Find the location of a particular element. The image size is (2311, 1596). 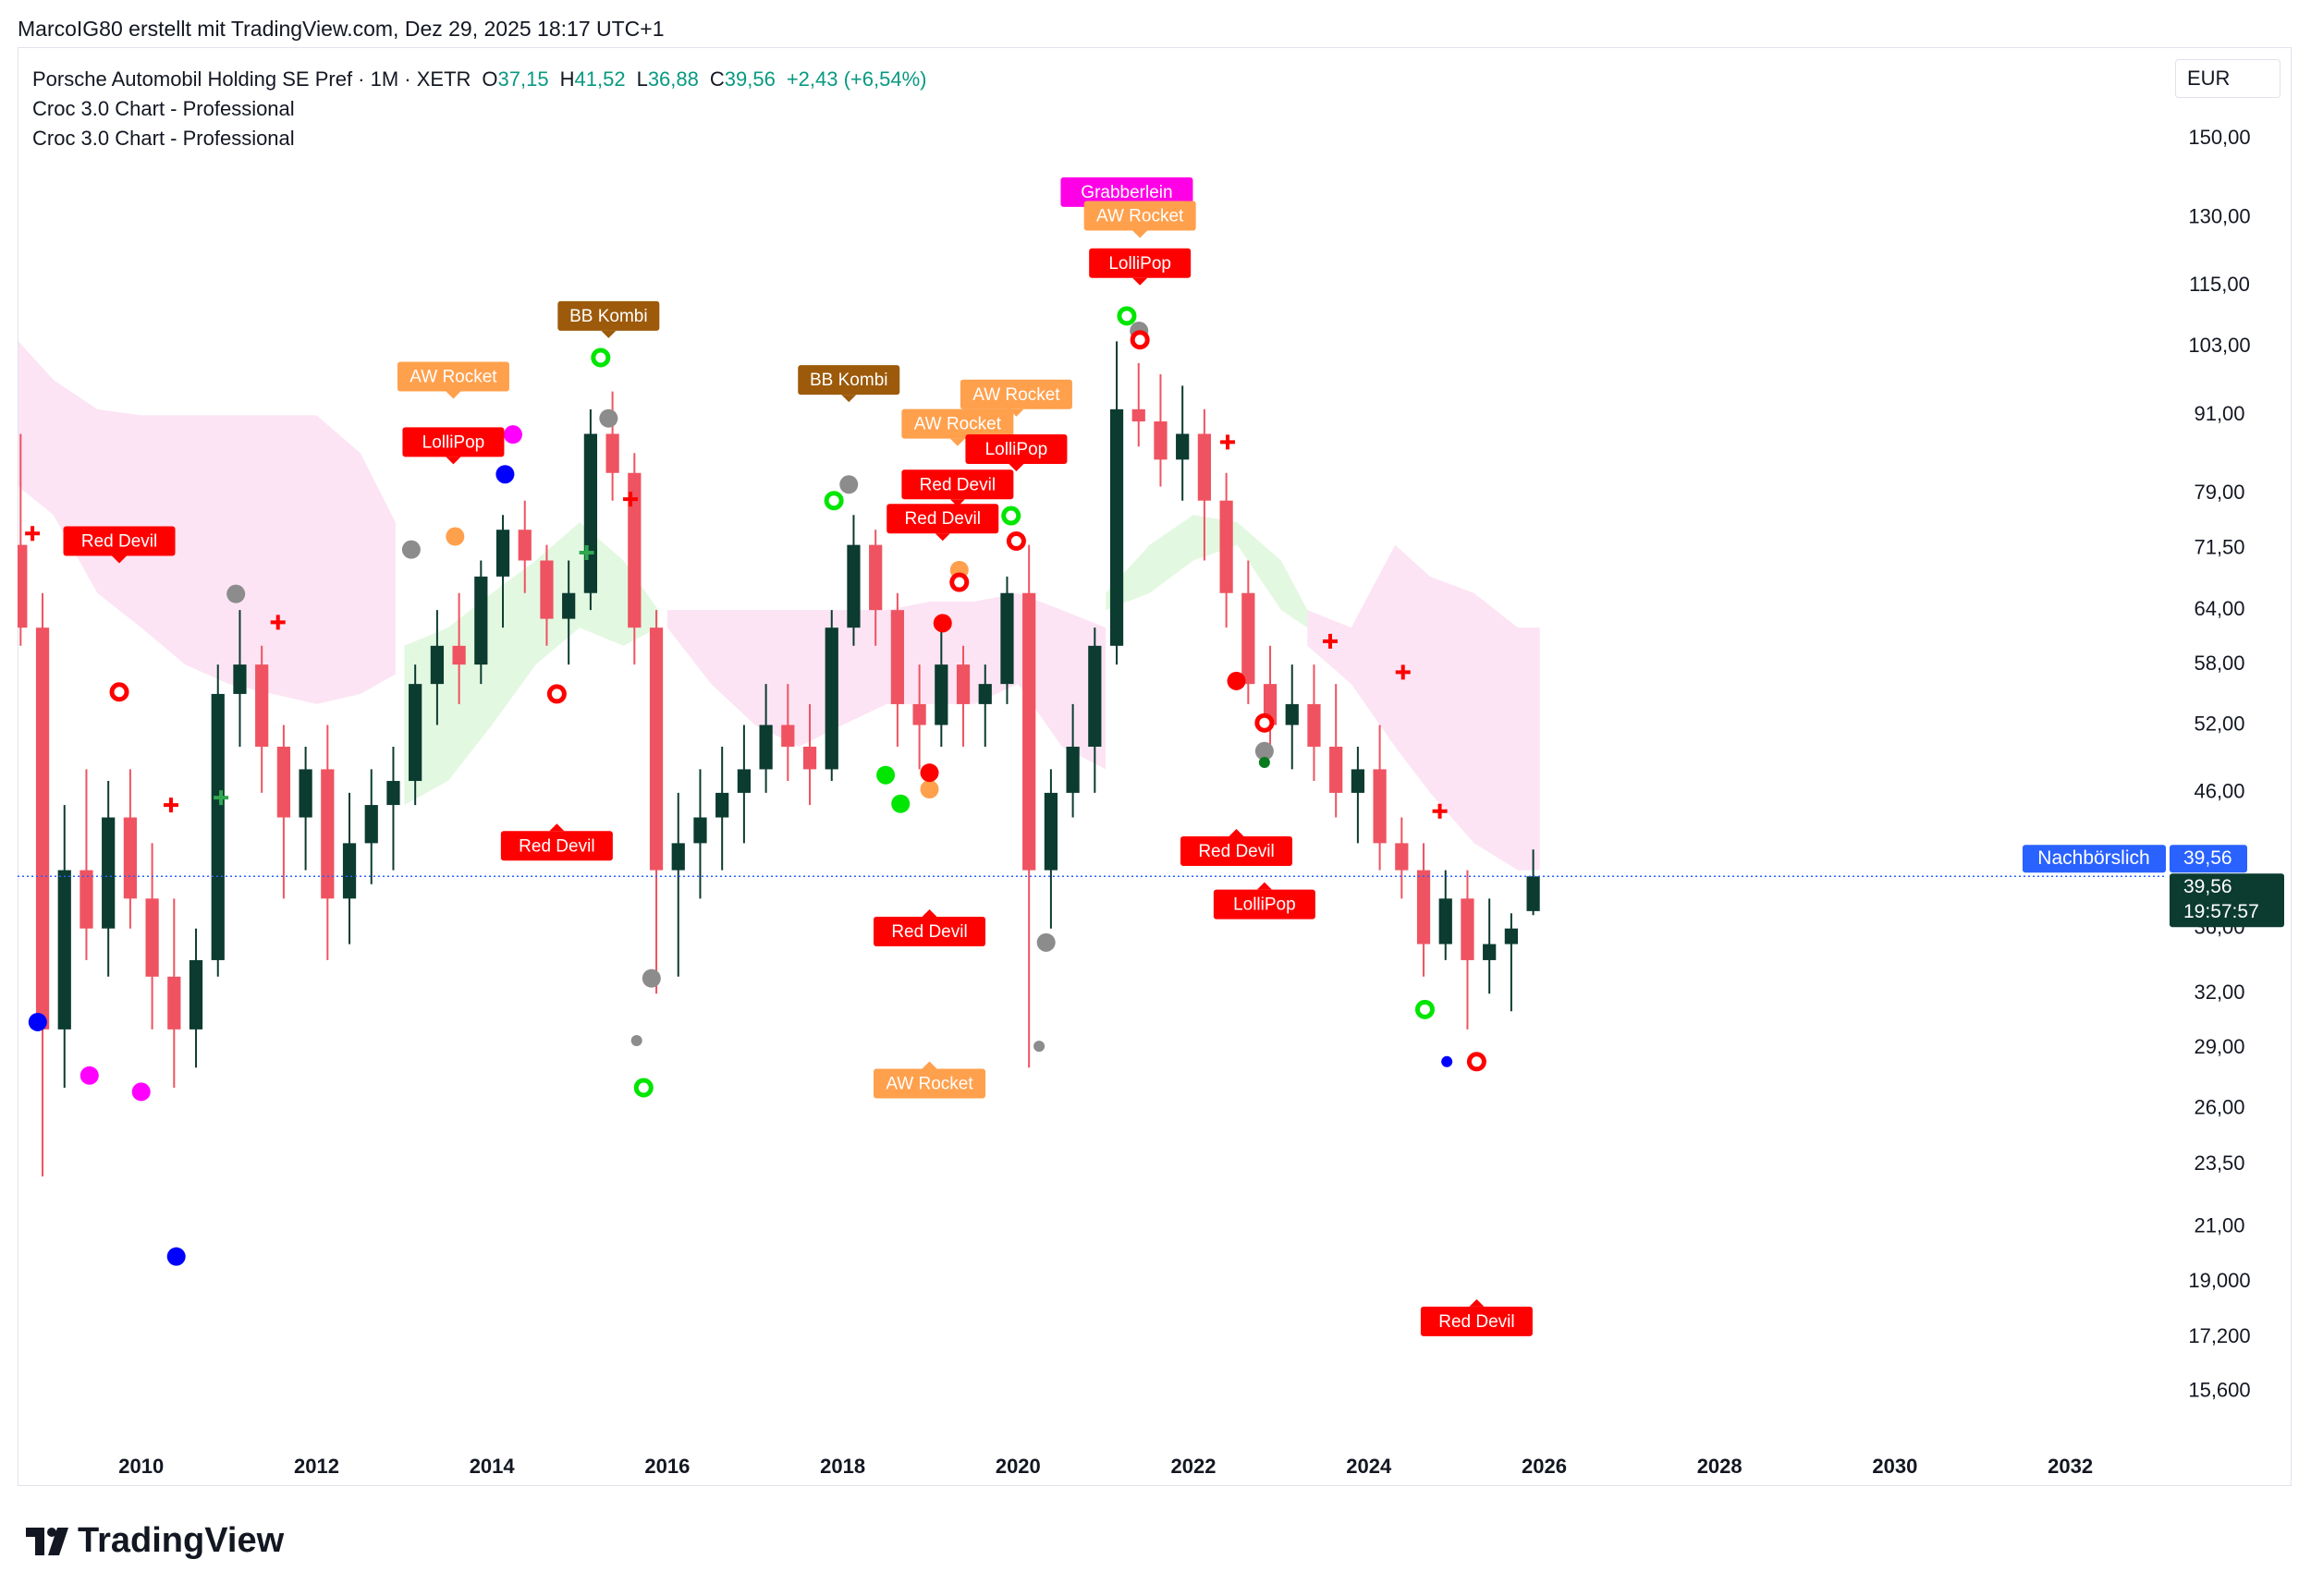

x-tick-label: 2032 is located at coordinates (2070, 1466).